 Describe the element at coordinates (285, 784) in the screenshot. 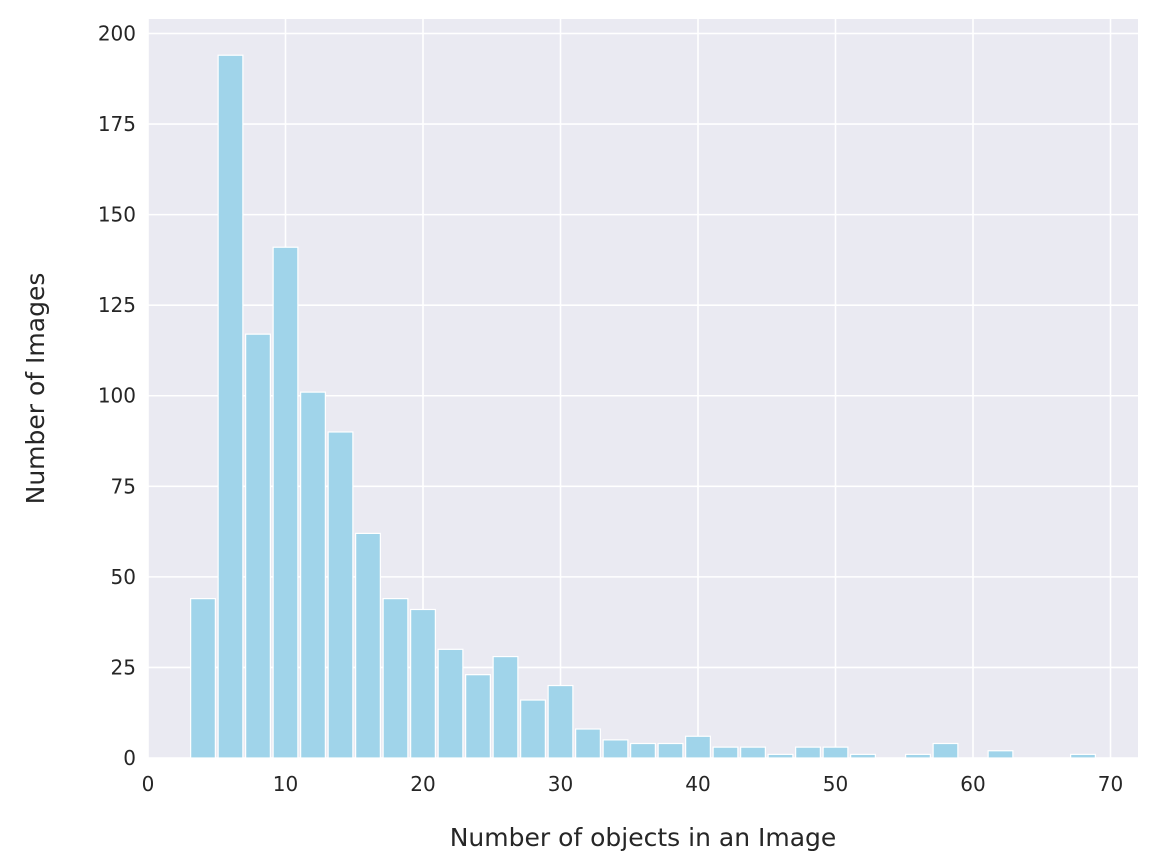

I see `x-tick-label: 10` at that location.